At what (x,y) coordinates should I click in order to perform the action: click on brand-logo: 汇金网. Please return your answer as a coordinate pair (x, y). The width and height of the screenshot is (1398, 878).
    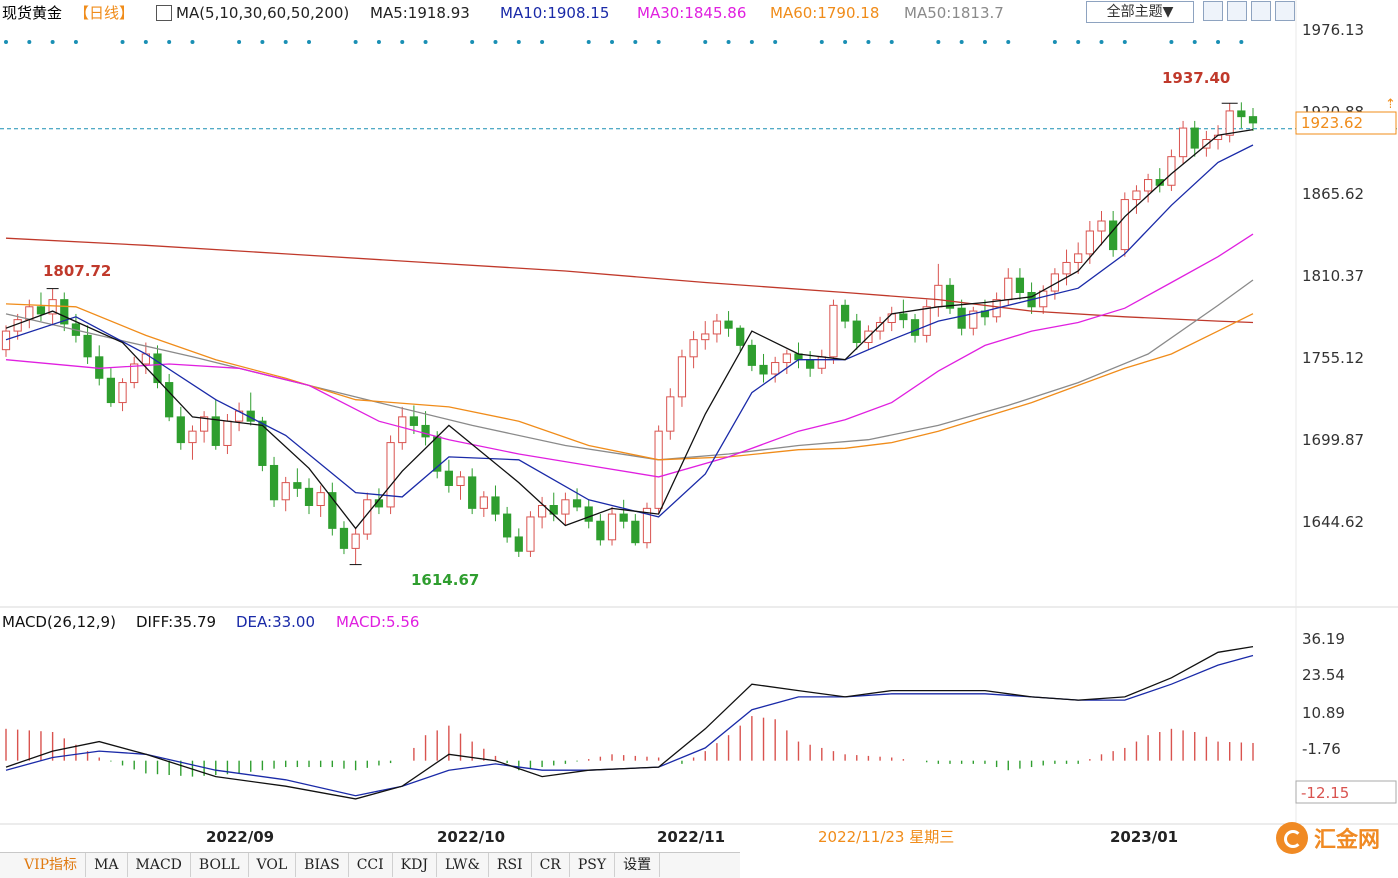
    Looking at the image, I should click on (1328, 838).